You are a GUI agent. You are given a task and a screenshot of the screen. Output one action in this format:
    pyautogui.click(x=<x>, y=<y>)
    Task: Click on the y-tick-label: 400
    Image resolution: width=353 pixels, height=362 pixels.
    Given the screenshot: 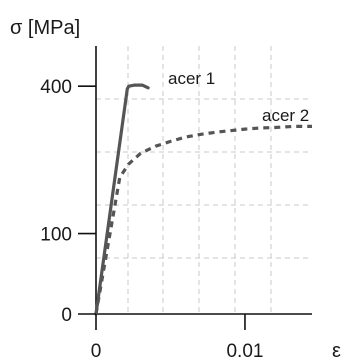 What is the action you would take?
    pyautogui.click(x=56, y=87)
    